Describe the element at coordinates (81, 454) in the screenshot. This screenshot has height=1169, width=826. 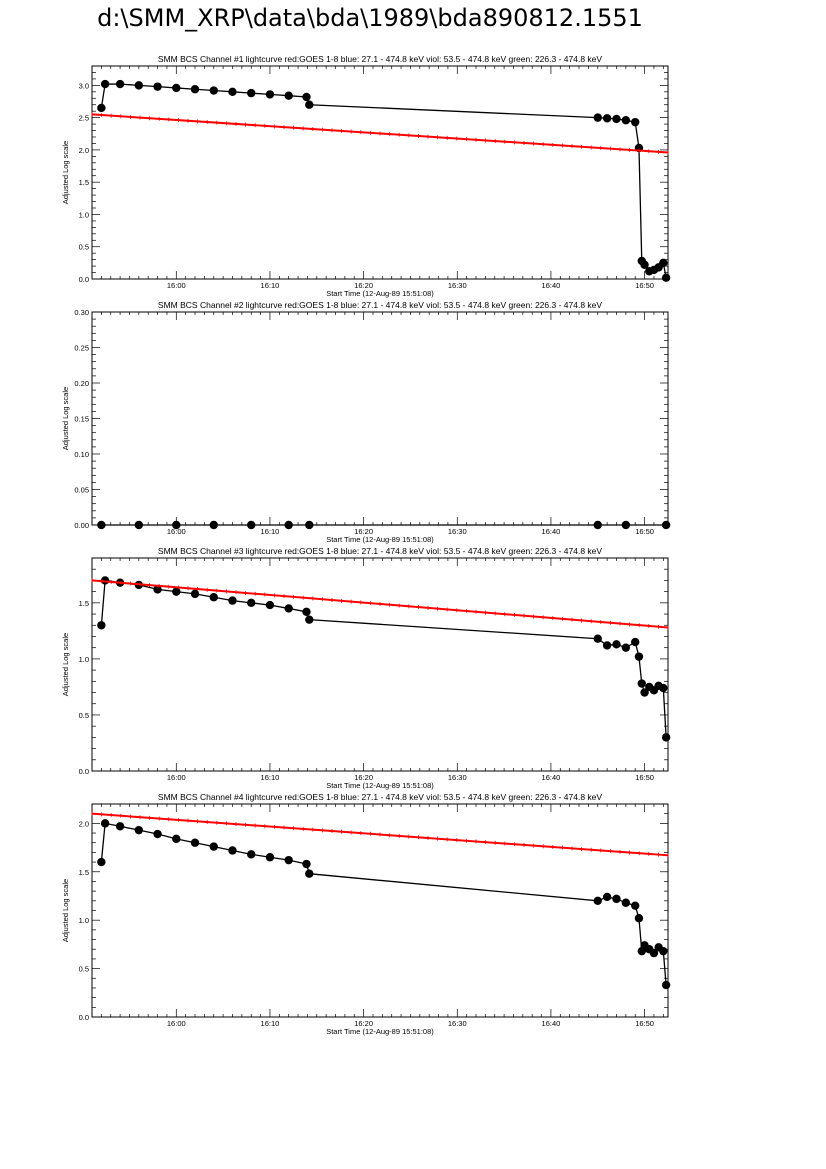
I see `y-tick-label: 0.10` at that location.